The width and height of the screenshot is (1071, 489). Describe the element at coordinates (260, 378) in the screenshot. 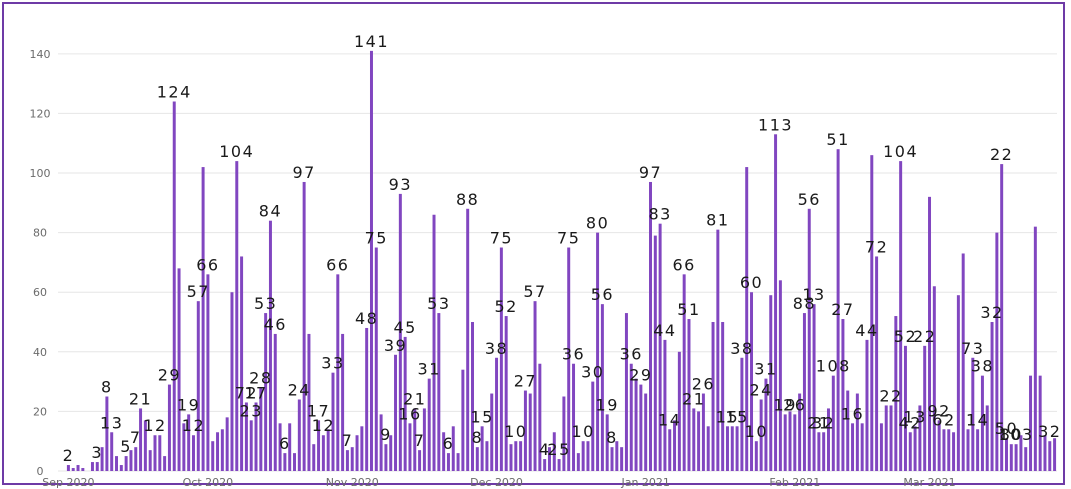

I see `data-label: 28` at that location.